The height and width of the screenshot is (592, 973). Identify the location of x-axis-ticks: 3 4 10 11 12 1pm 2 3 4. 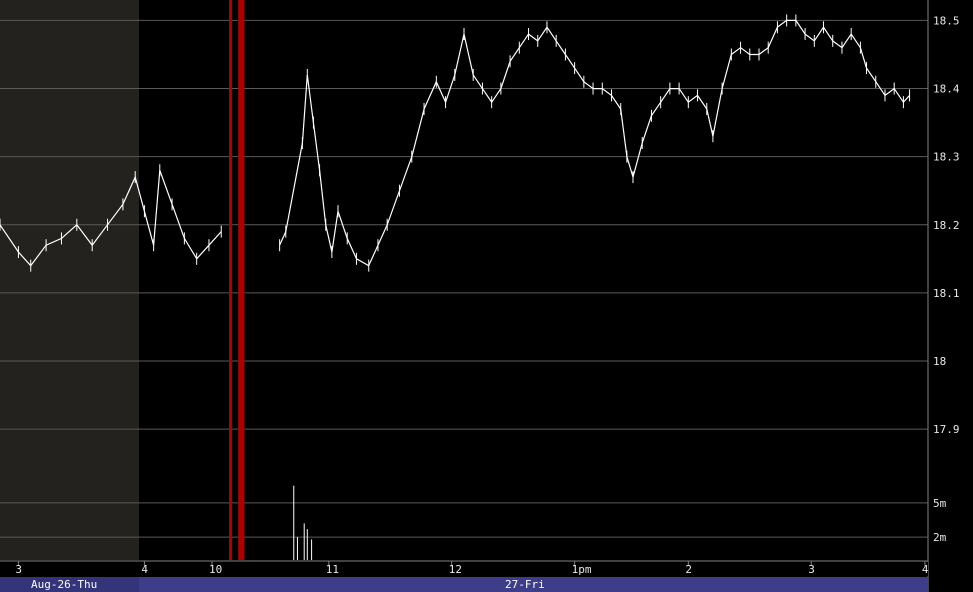
(472, 568).